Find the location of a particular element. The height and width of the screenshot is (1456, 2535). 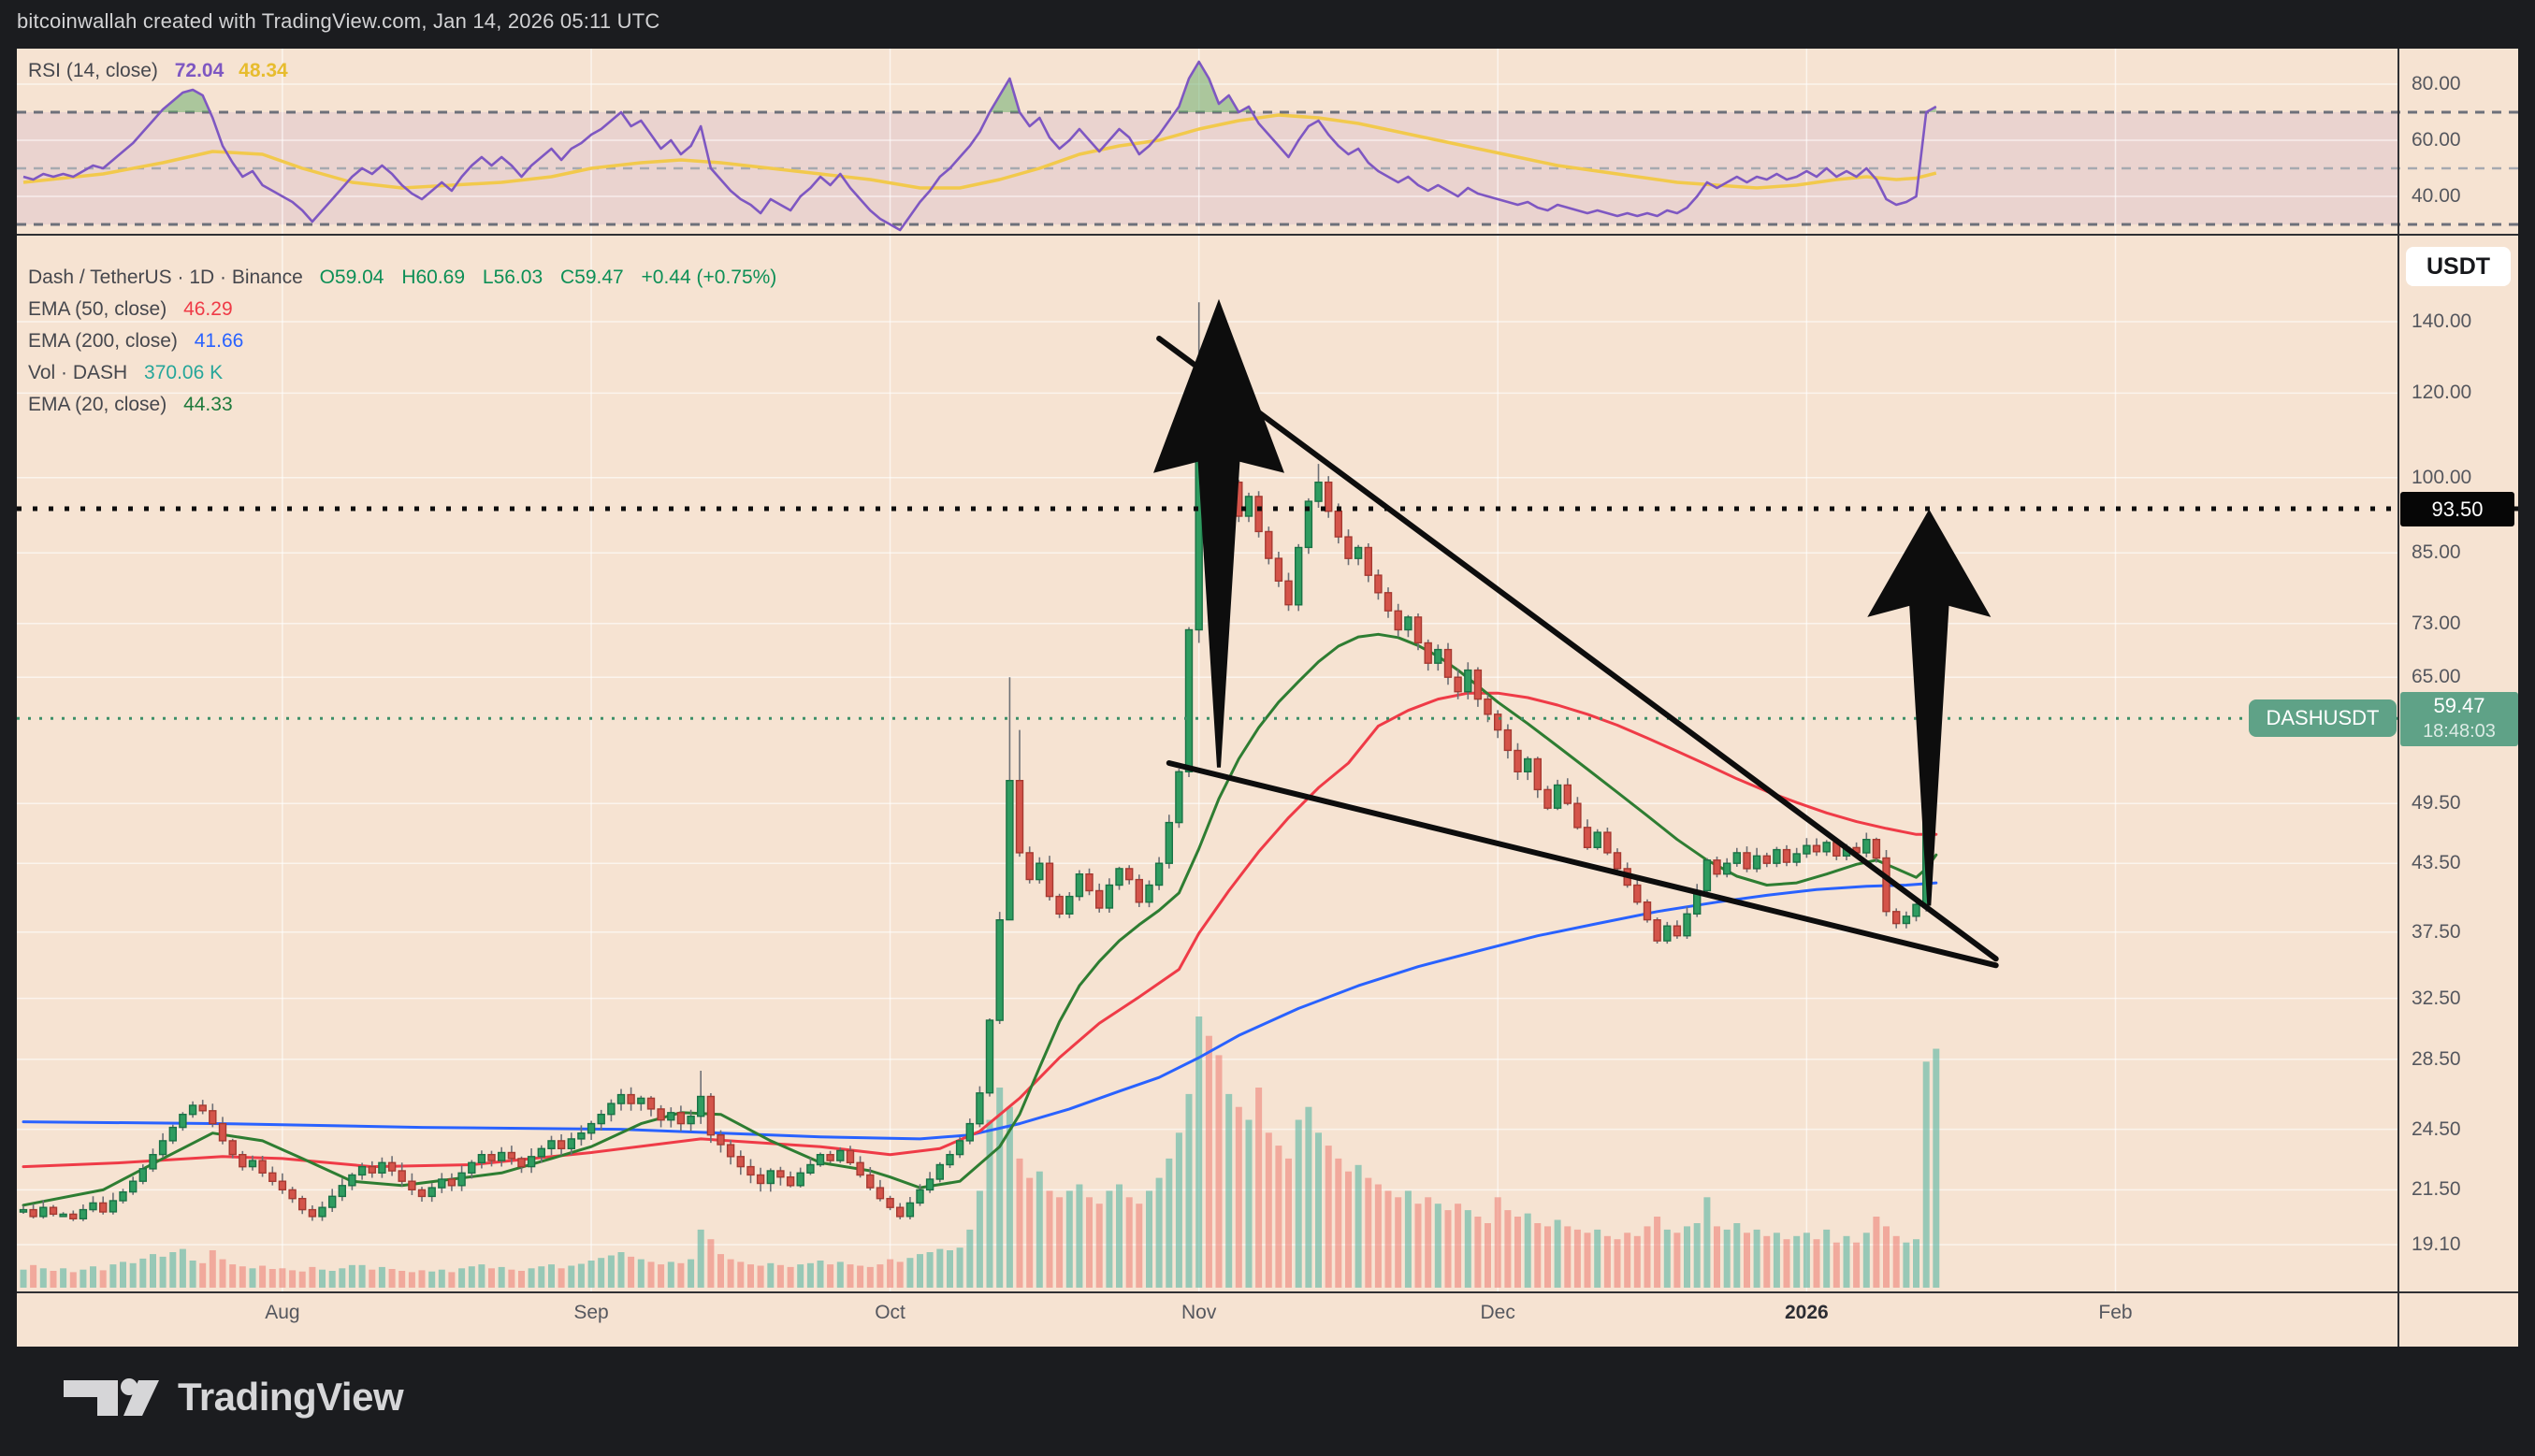

price-axis-tick: 37.50 is located at coordinates (2436, 931).